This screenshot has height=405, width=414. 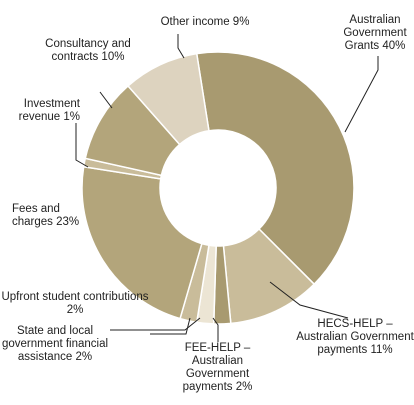 I want to click on category-label: Upfront student contributions, so click(x=75, y=297).